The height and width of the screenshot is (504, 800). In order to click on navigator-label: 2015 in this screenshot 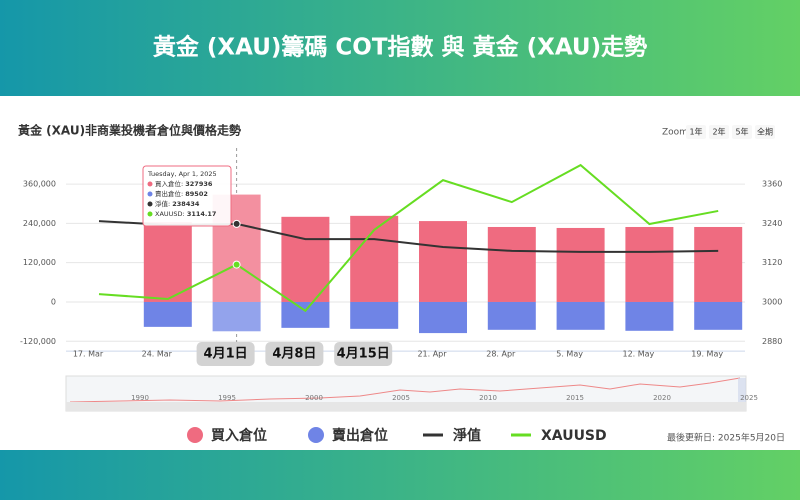, I will do `click(575, 398)`.